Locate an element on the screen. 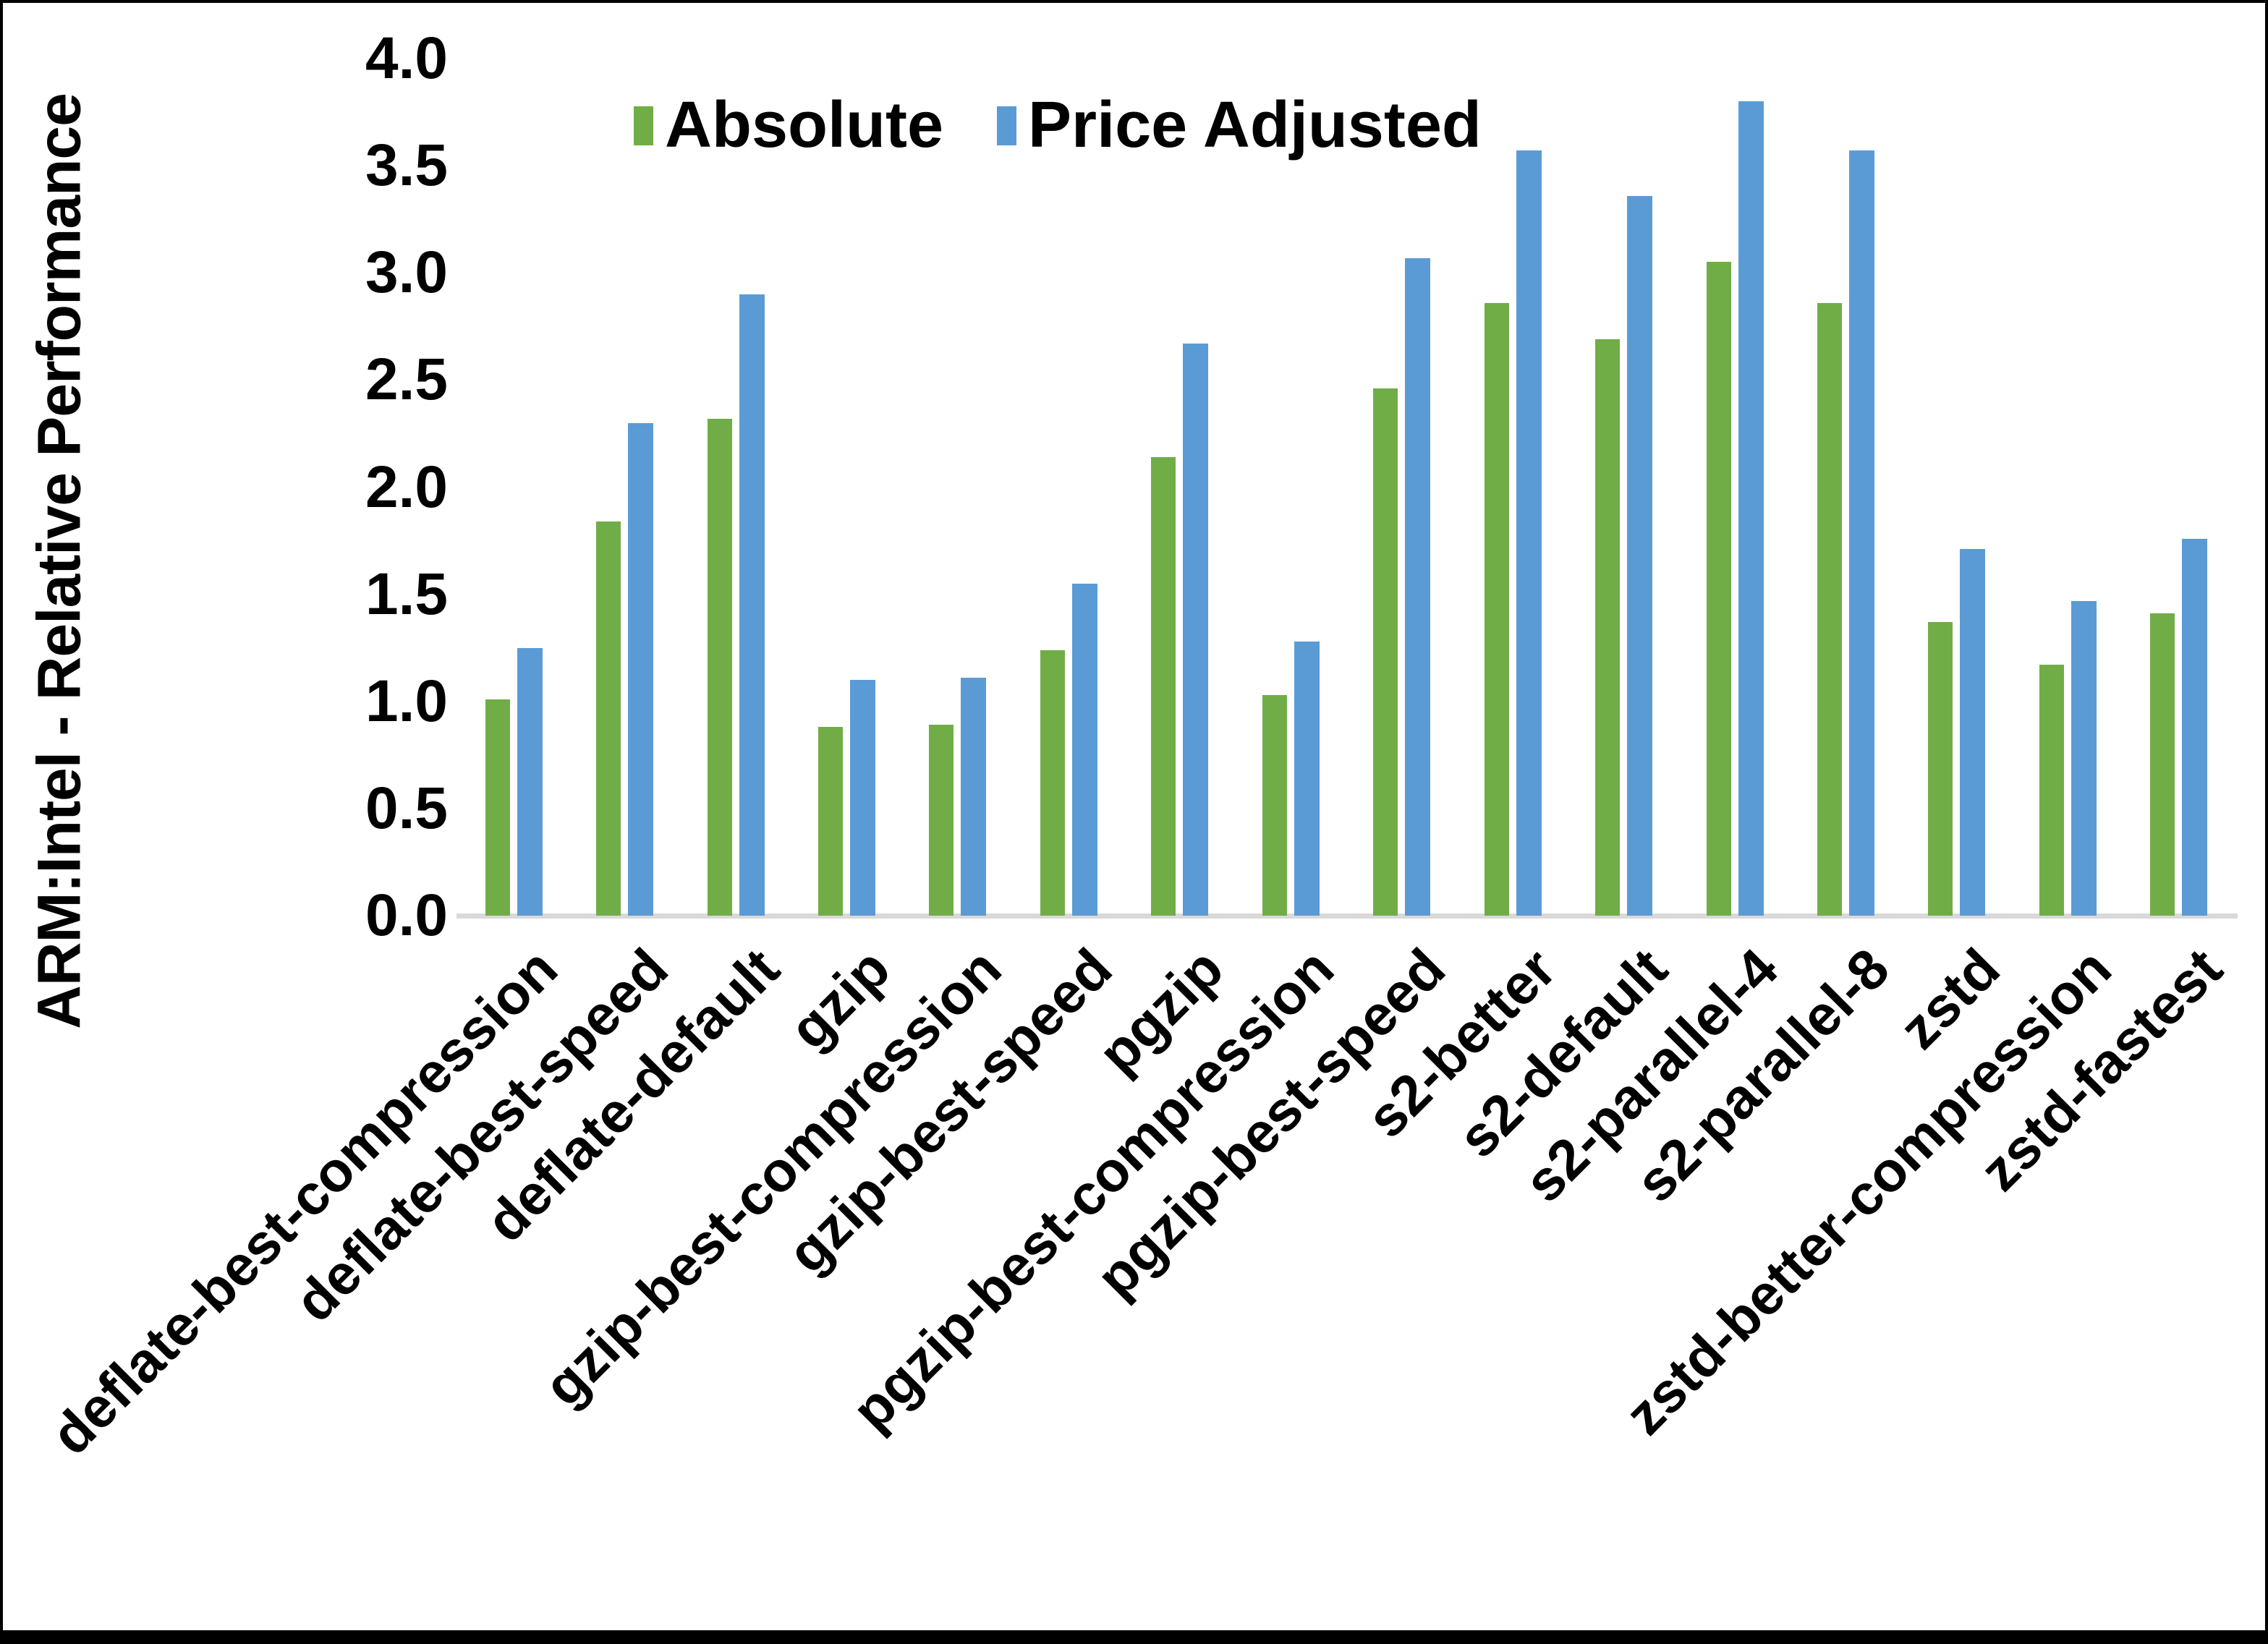  y-tick-label-3.0: 3.0 is located at coordinates (406, 272).